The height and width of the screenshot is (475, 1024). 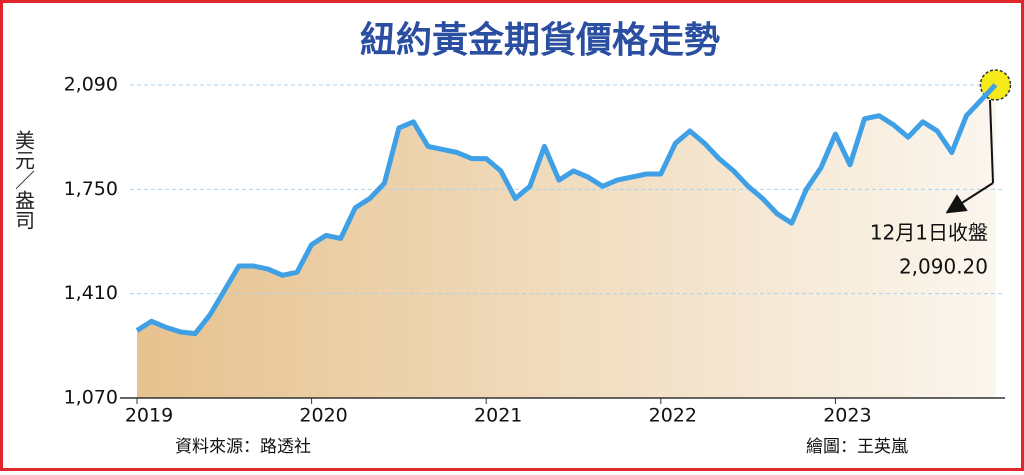 I want to click on y-axis-label: 美元／盎司, so click(x=24, y=180).